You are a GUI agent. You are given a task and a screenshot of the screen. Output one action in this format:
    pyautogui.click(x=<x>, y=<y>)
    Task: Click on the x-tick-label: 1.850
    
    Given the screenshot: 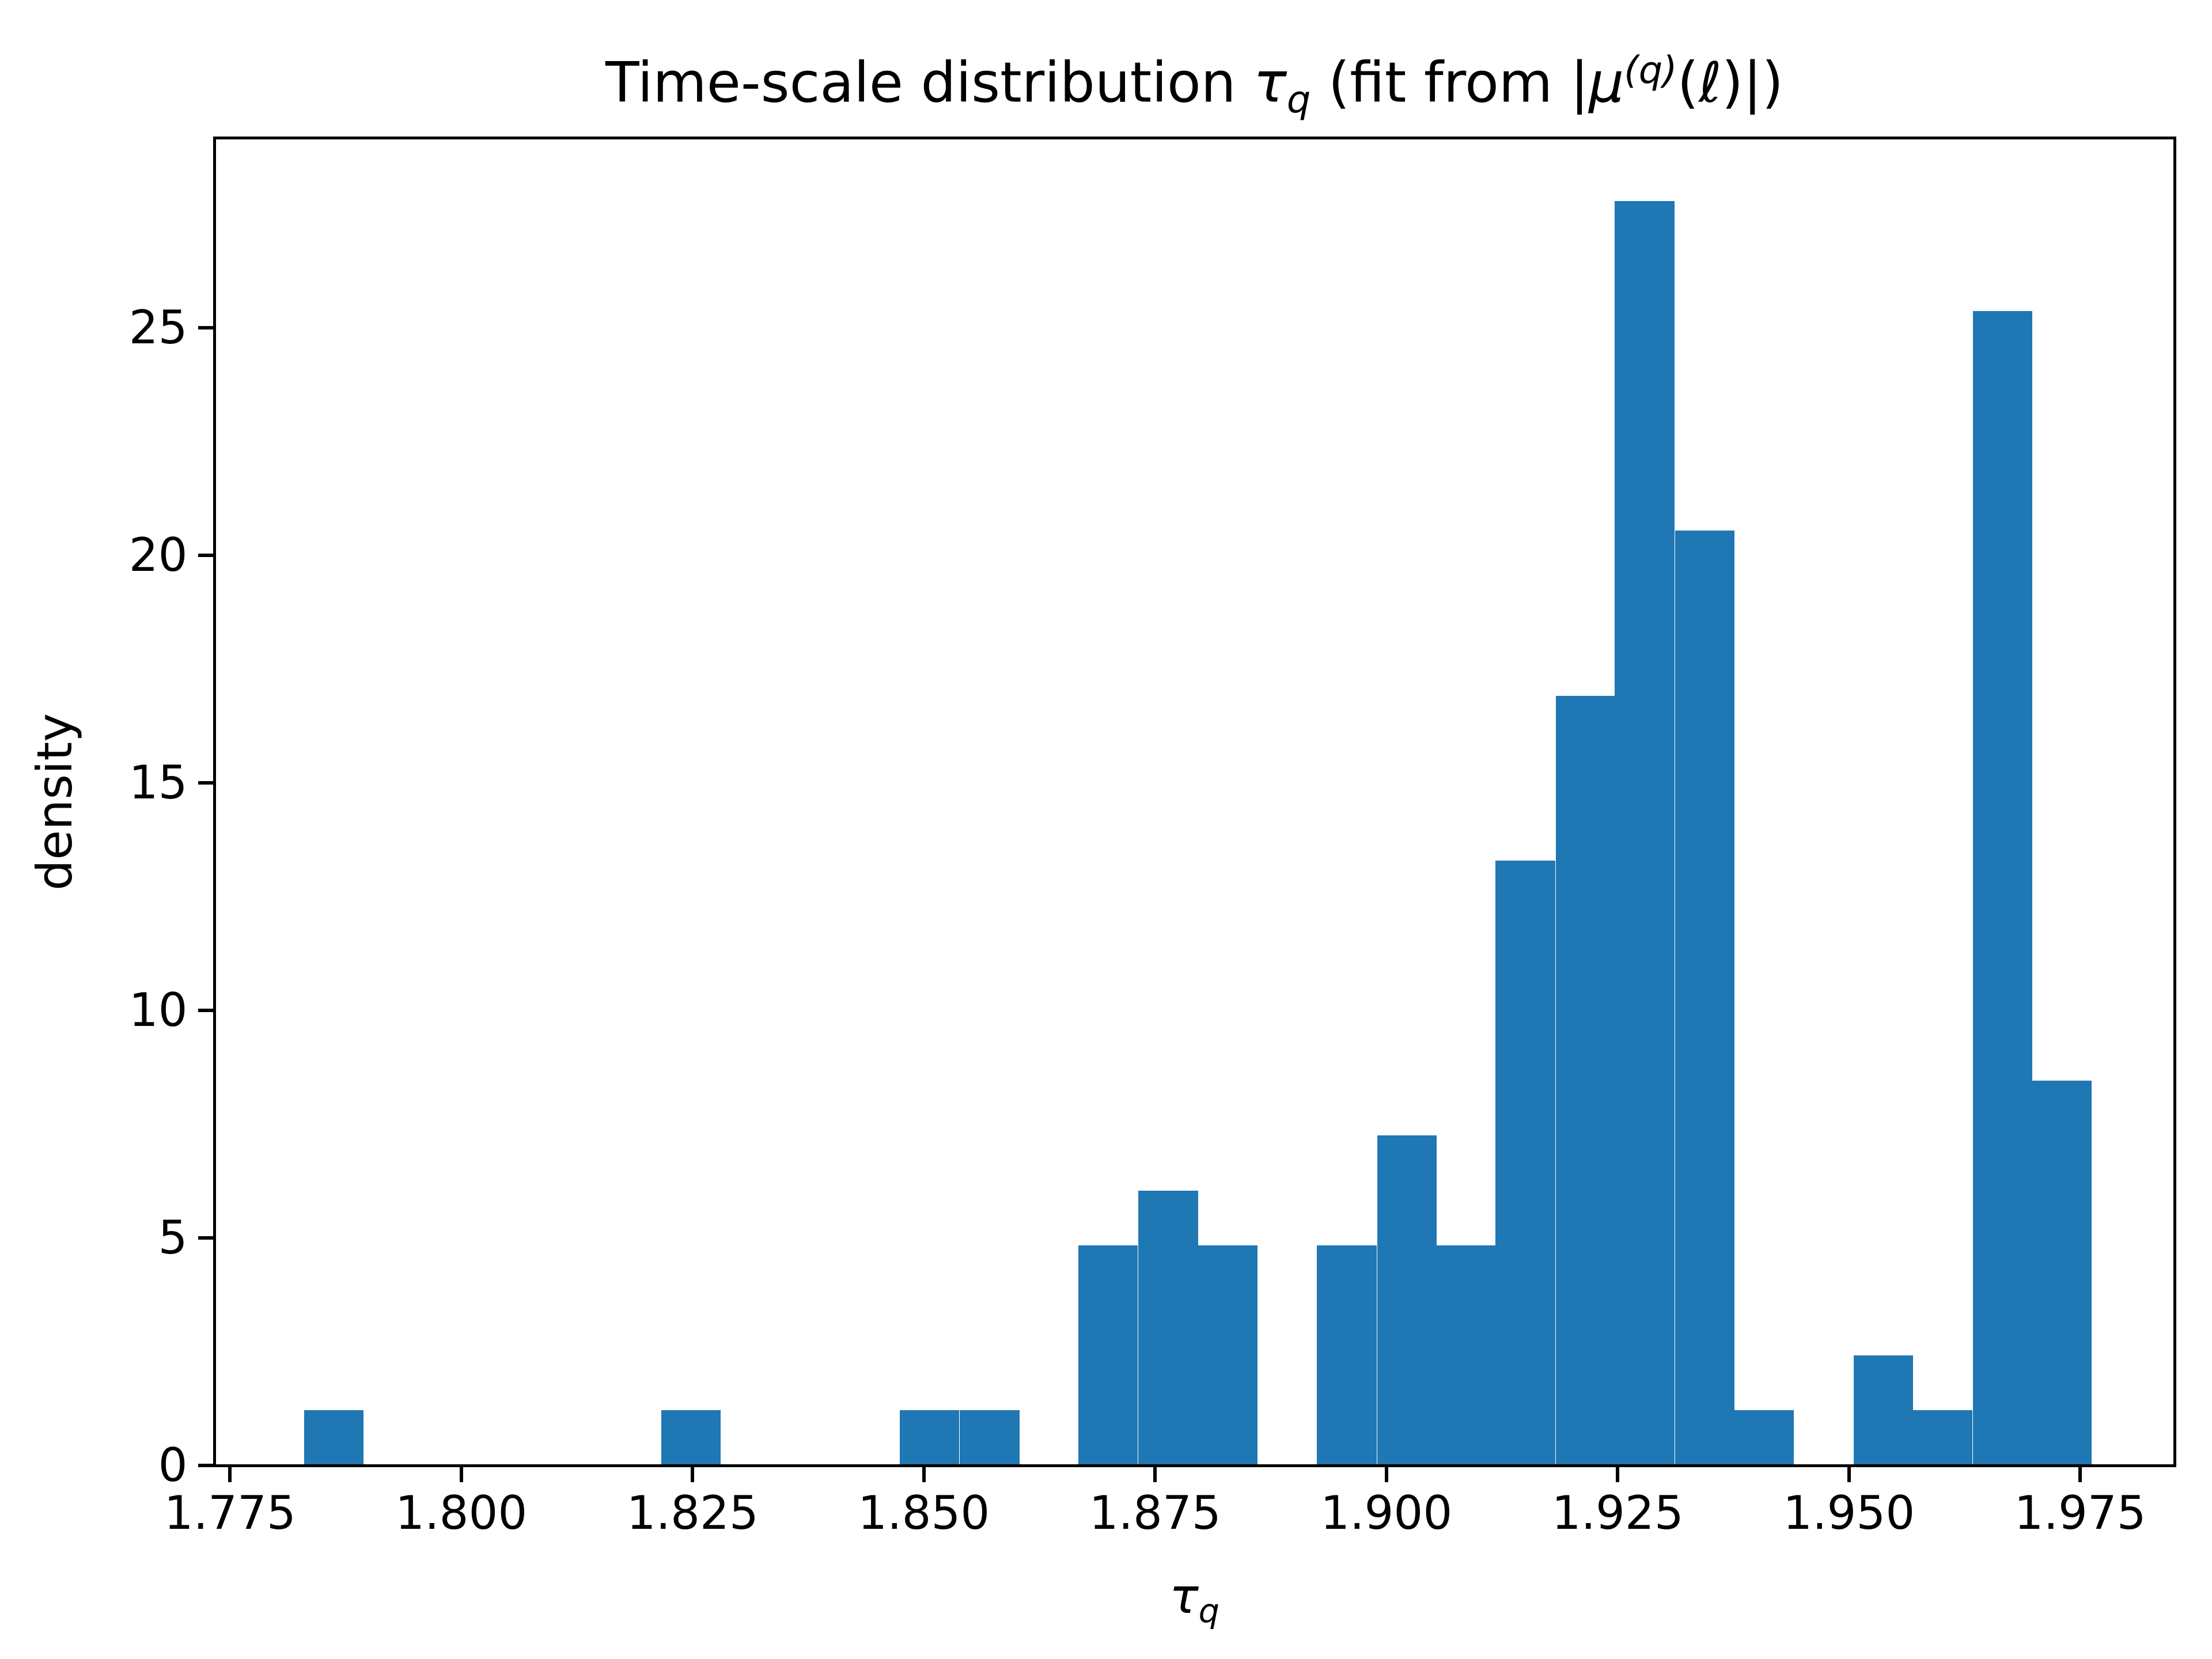 What is the action you would take?
    pyautogui.click(x=924, y=1513)
    